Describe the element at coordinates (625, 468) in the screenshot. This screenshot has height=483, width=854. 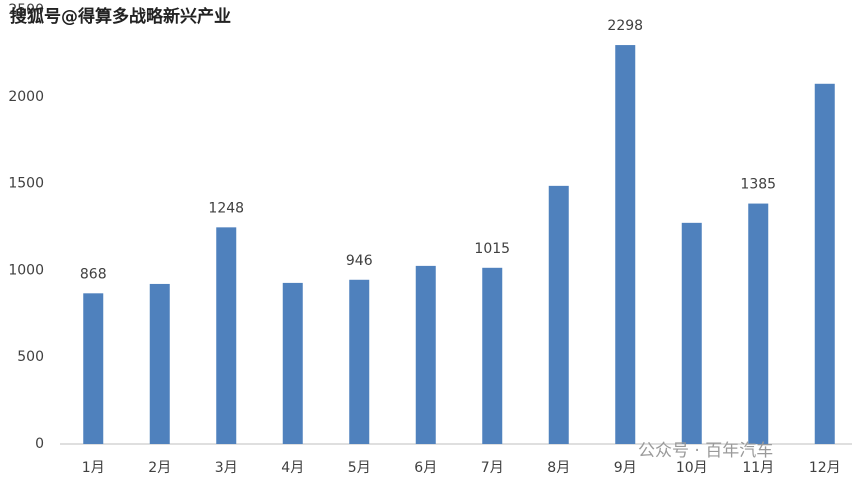
I see `x-tick-label: 9月` at that location.